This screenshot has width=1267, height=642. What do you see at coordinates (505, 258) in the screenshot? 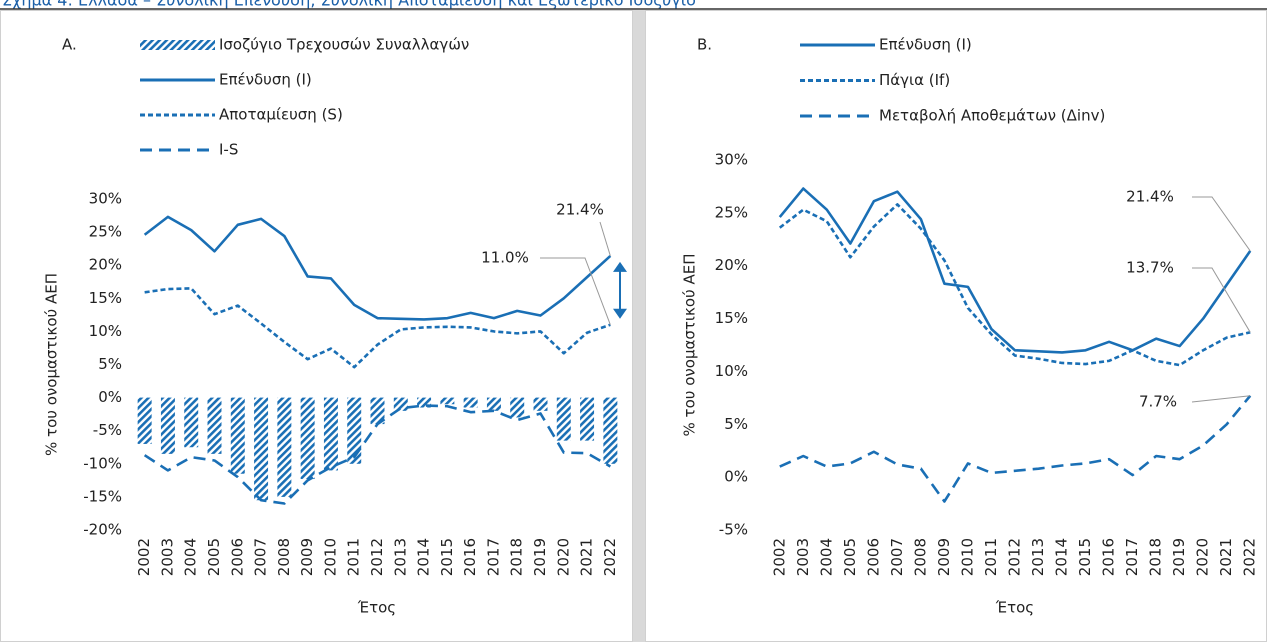
I see `annotation: 11.0%` at bounding box center [505, 258].